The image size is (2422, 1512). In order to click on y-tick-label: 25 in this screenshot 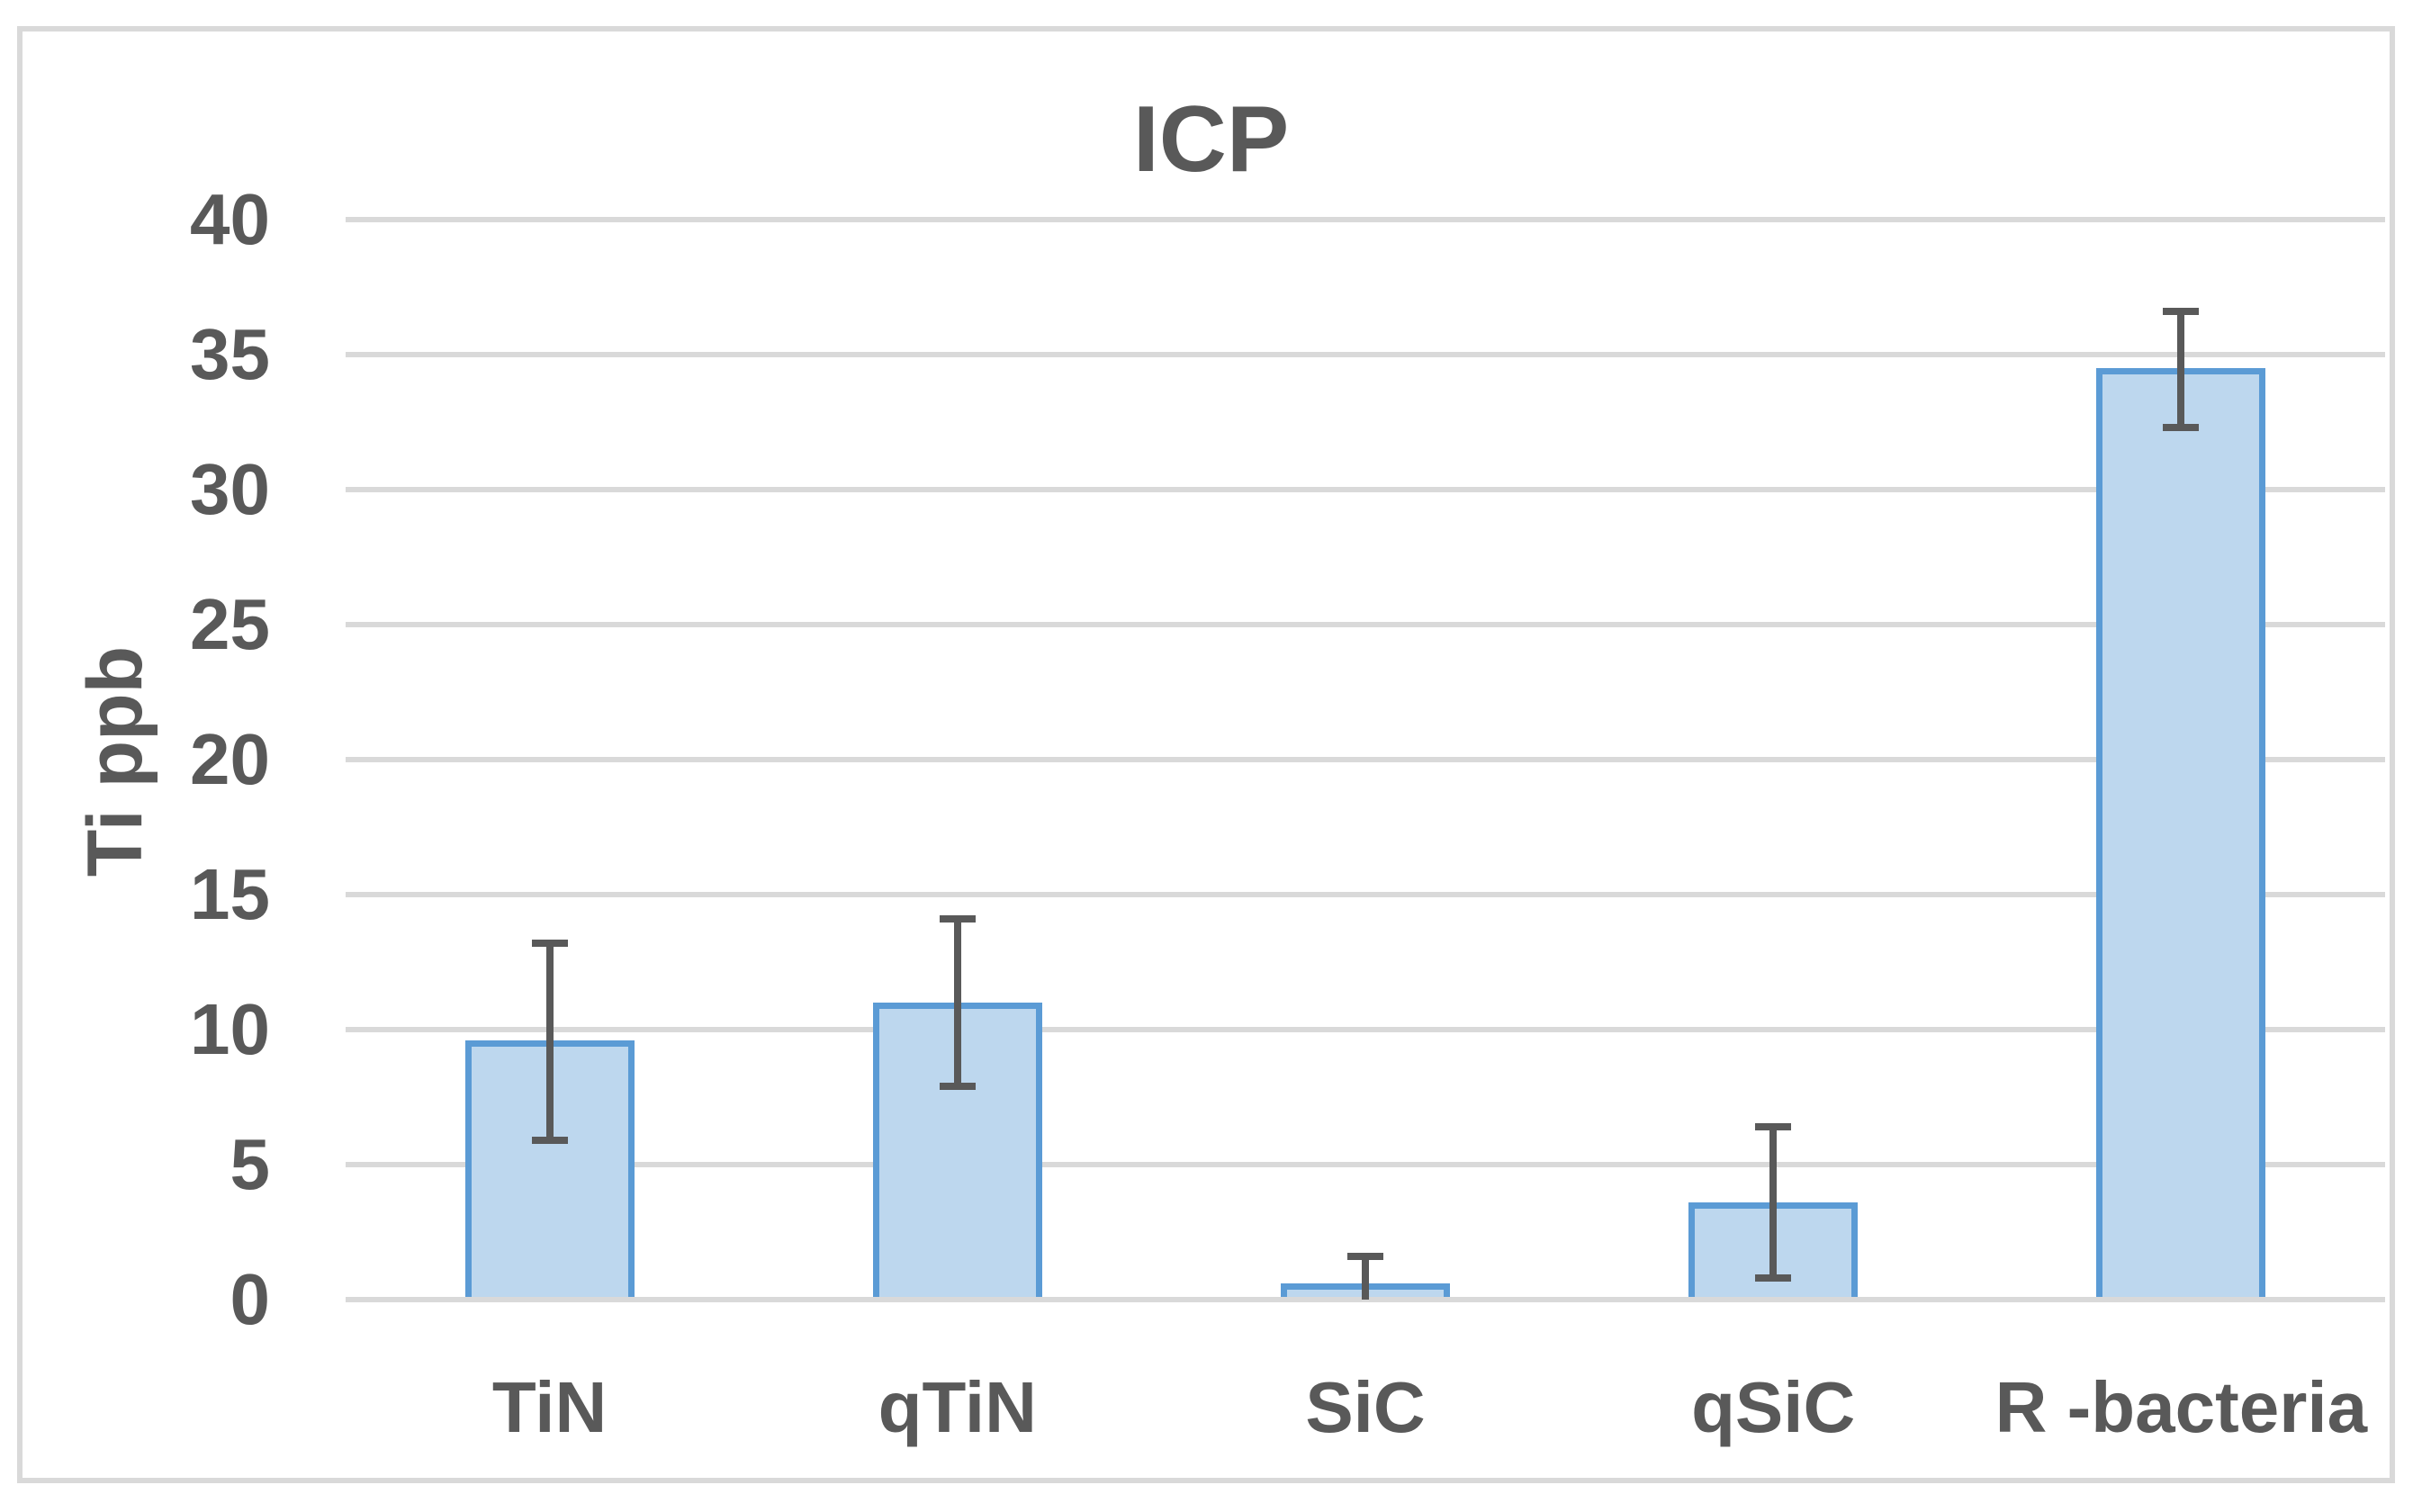, I will do `click(230, 624)`.